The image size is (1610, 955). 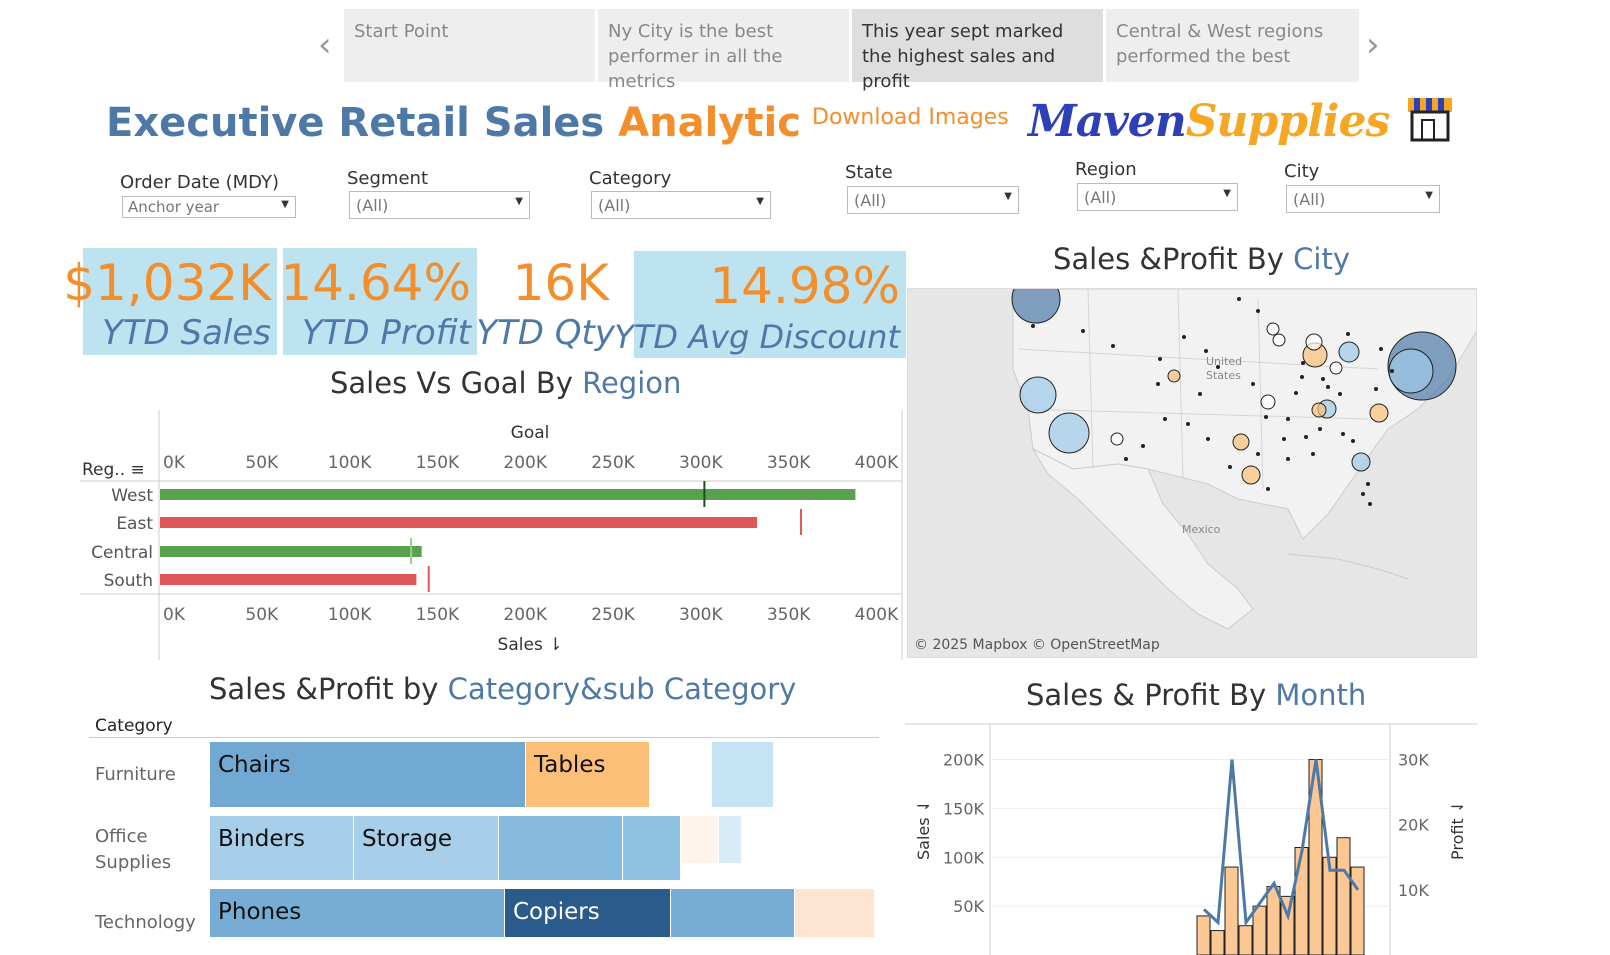 What do you see at coordinates (134, 726) in the screenshot?
I see `treemap-header: Category` at bounding box center [134, 726].